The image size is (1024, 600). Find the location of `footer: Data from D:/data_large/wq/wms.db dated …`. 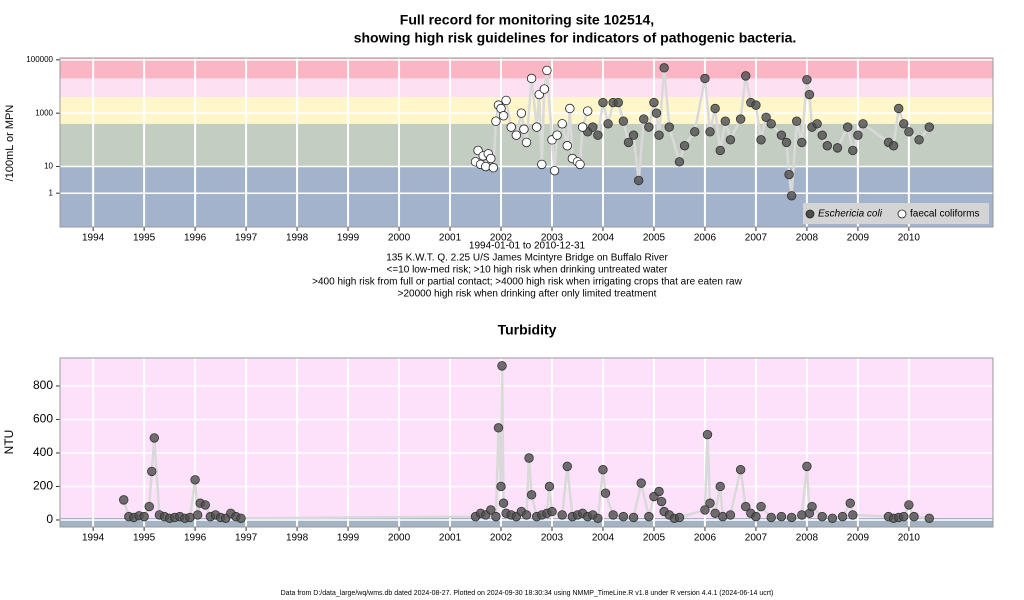

footer: Data from D:/data_large/wq/wms.db dated … is located at coordinates (527, 593).